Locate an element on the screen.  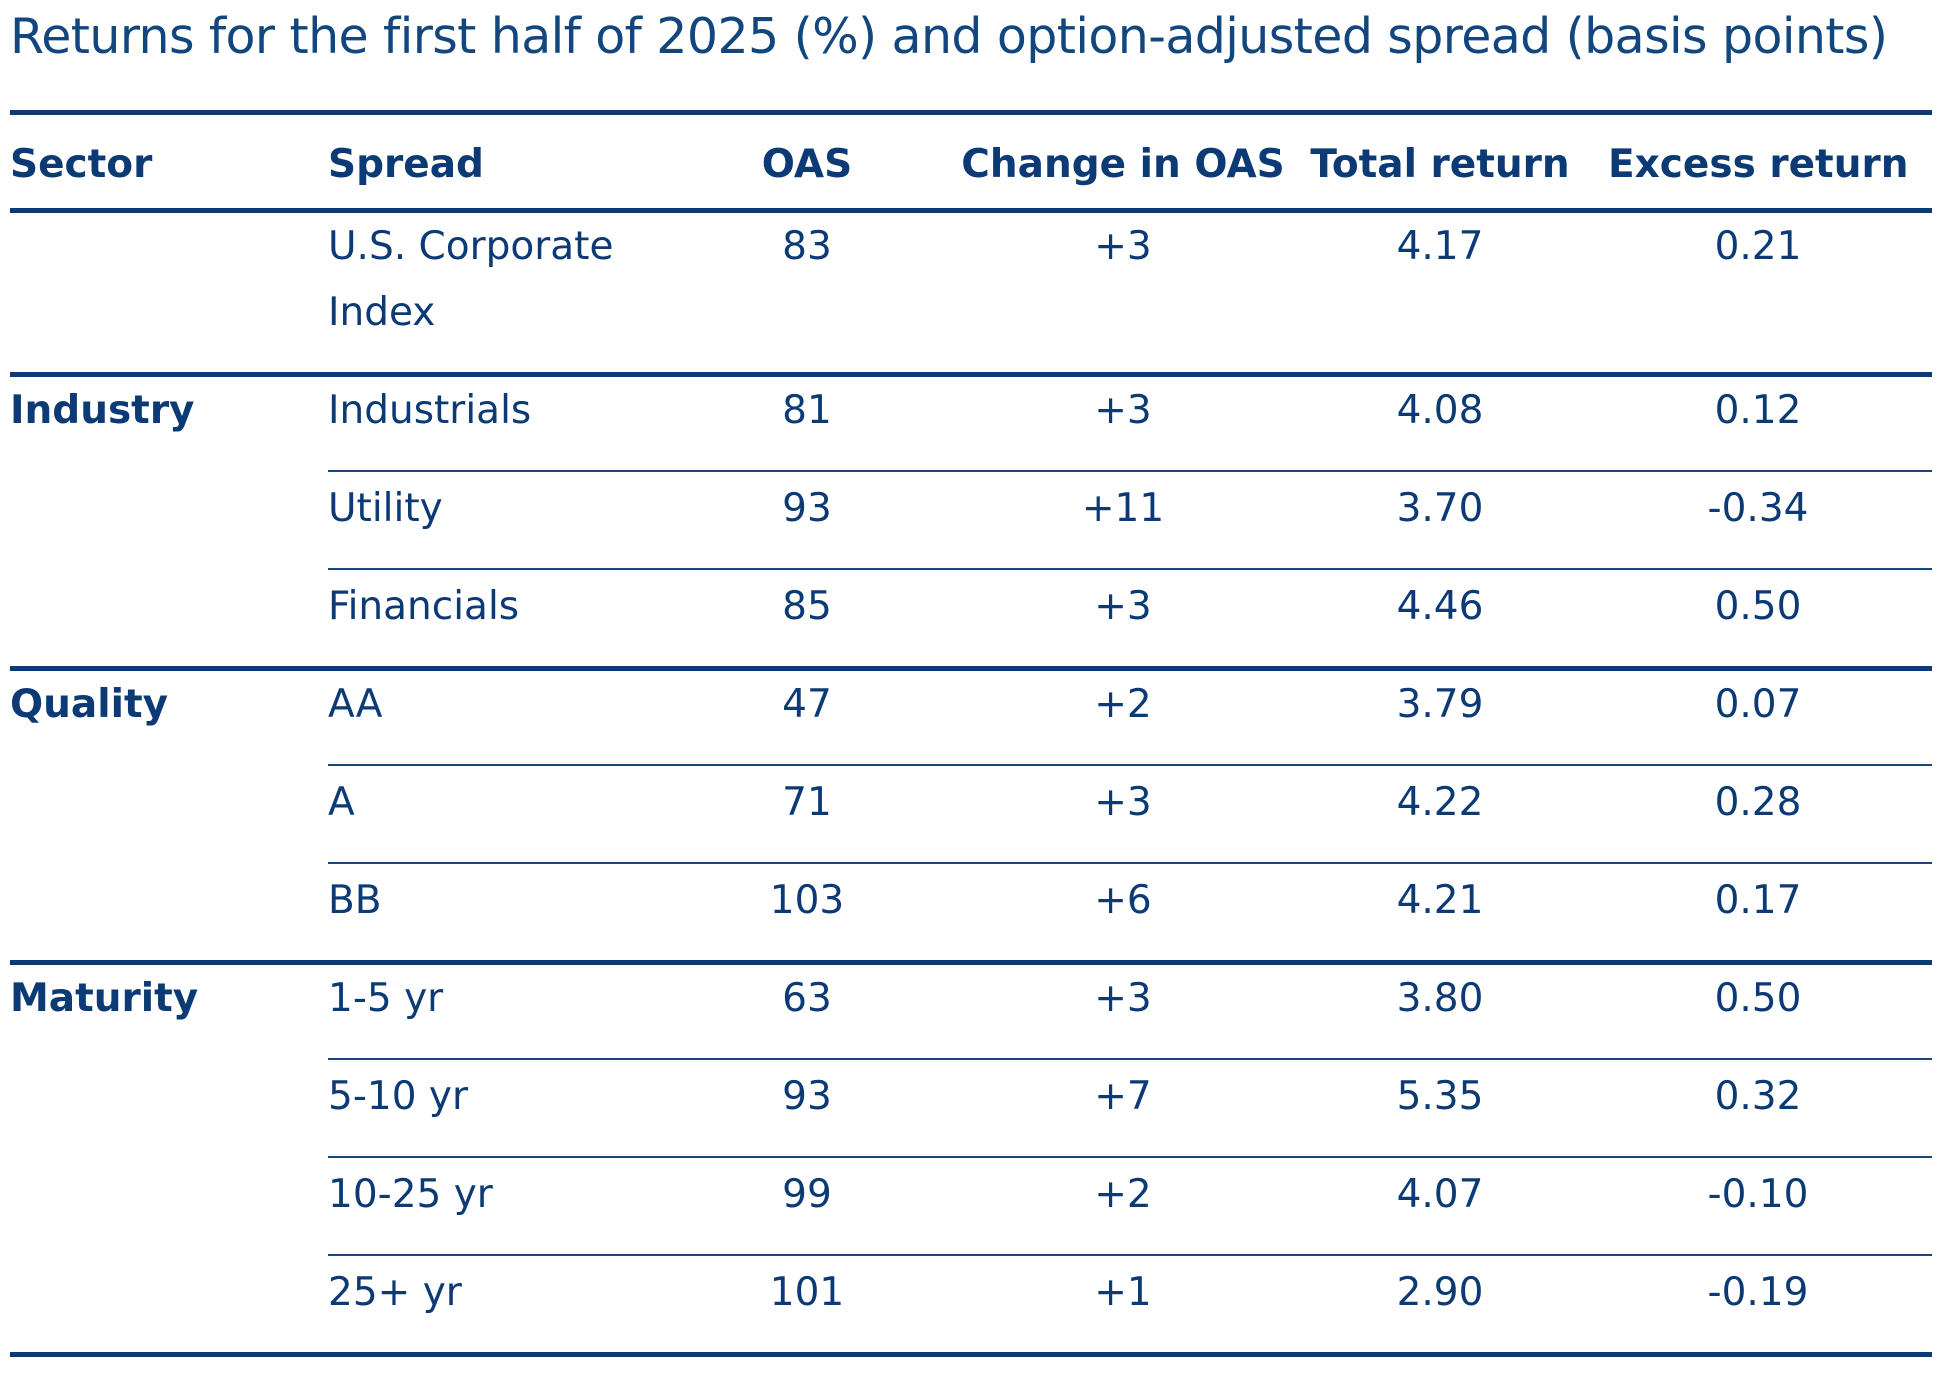
total-return-value: 4.07 is located at coordinates (1440, 1194).